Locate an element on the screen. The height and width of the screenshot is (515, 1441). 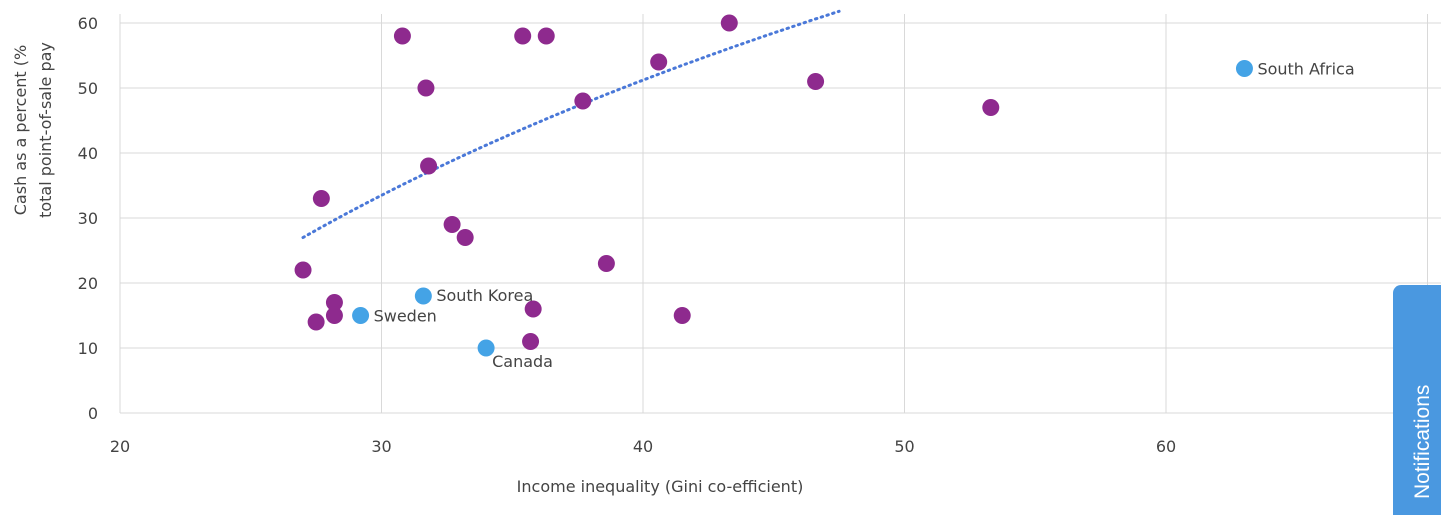
y-tick-label: 0 is located at coordinates (93, 413).